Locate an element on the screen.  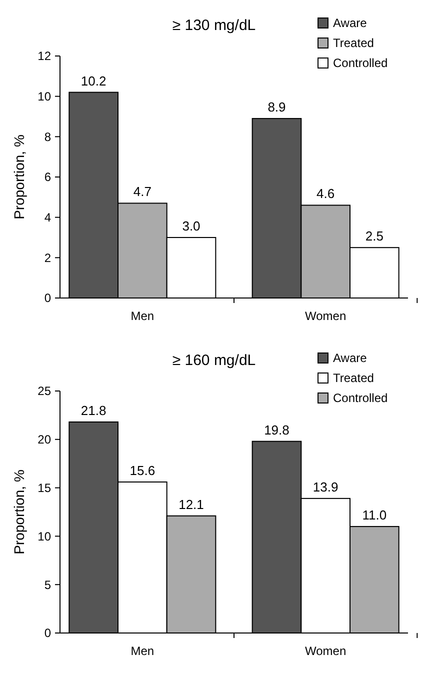
y-tick-label: 12 is located at coordinates (45, 56).